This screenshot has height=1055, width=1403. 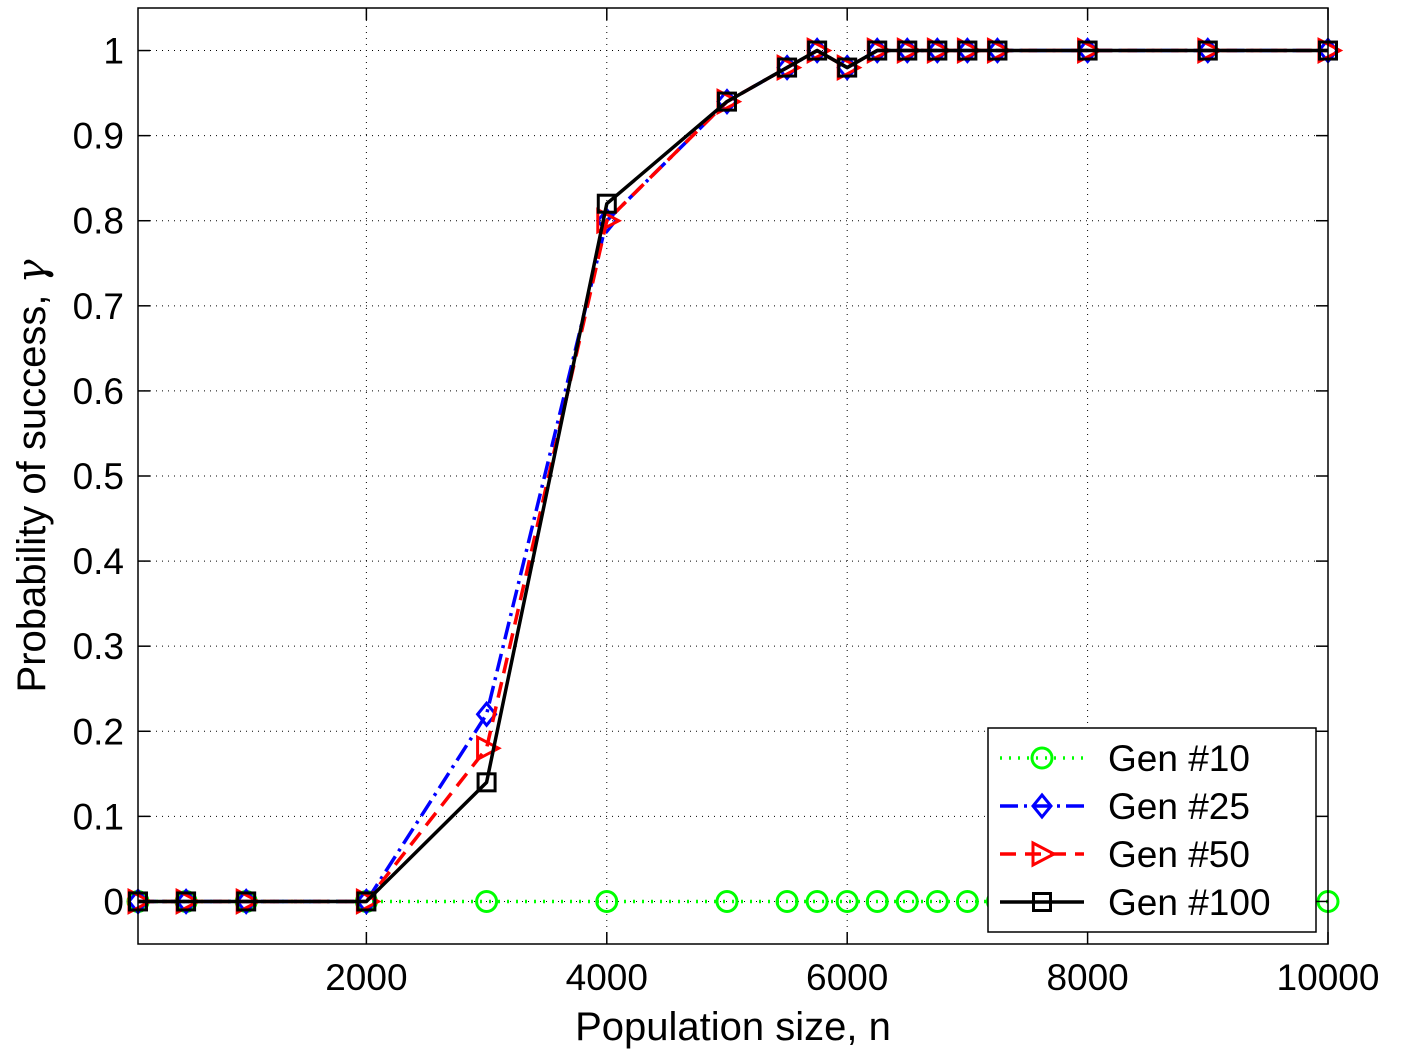 What do you see at coordinates (98, 136) in the screenshot?
I see `y-tick-label: 0.9` at bounding box center [98, 136].